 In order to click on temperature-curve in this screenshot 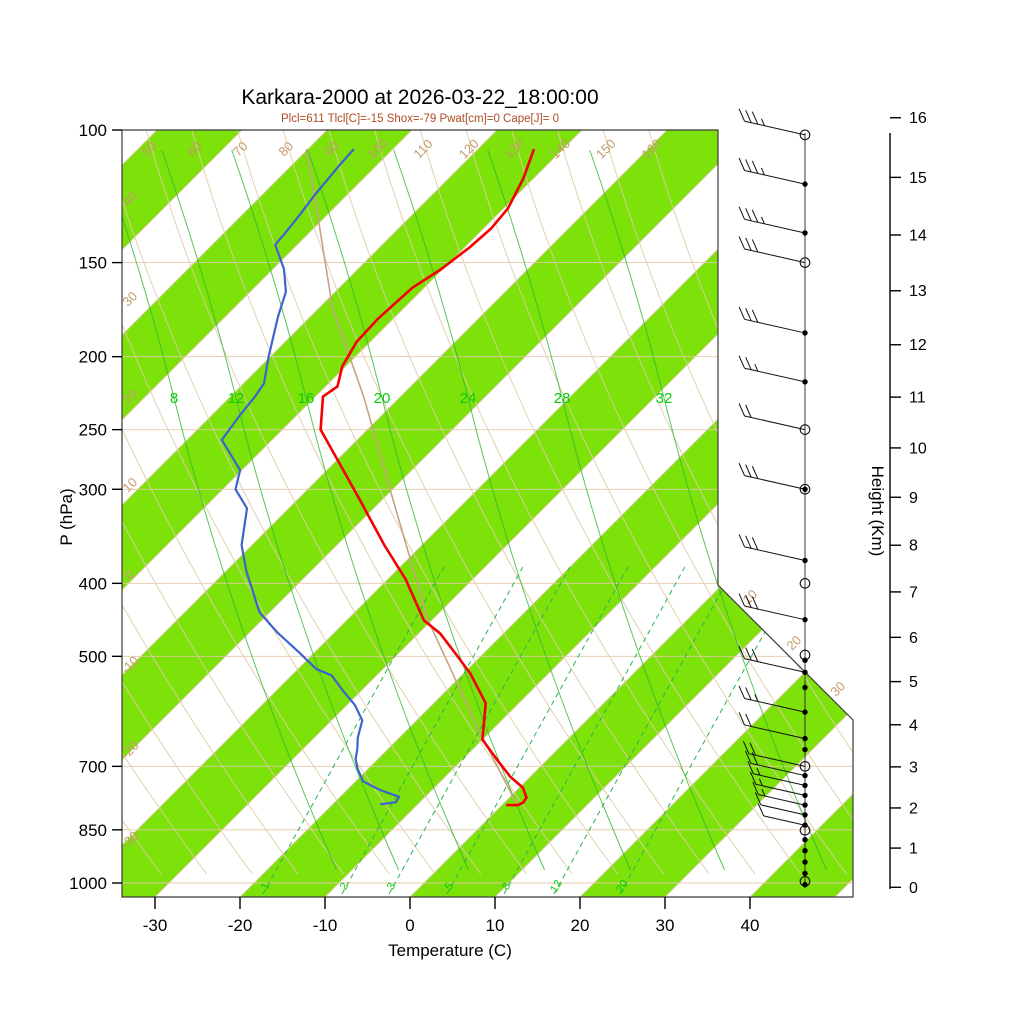, I will do `click(427, 477)`.